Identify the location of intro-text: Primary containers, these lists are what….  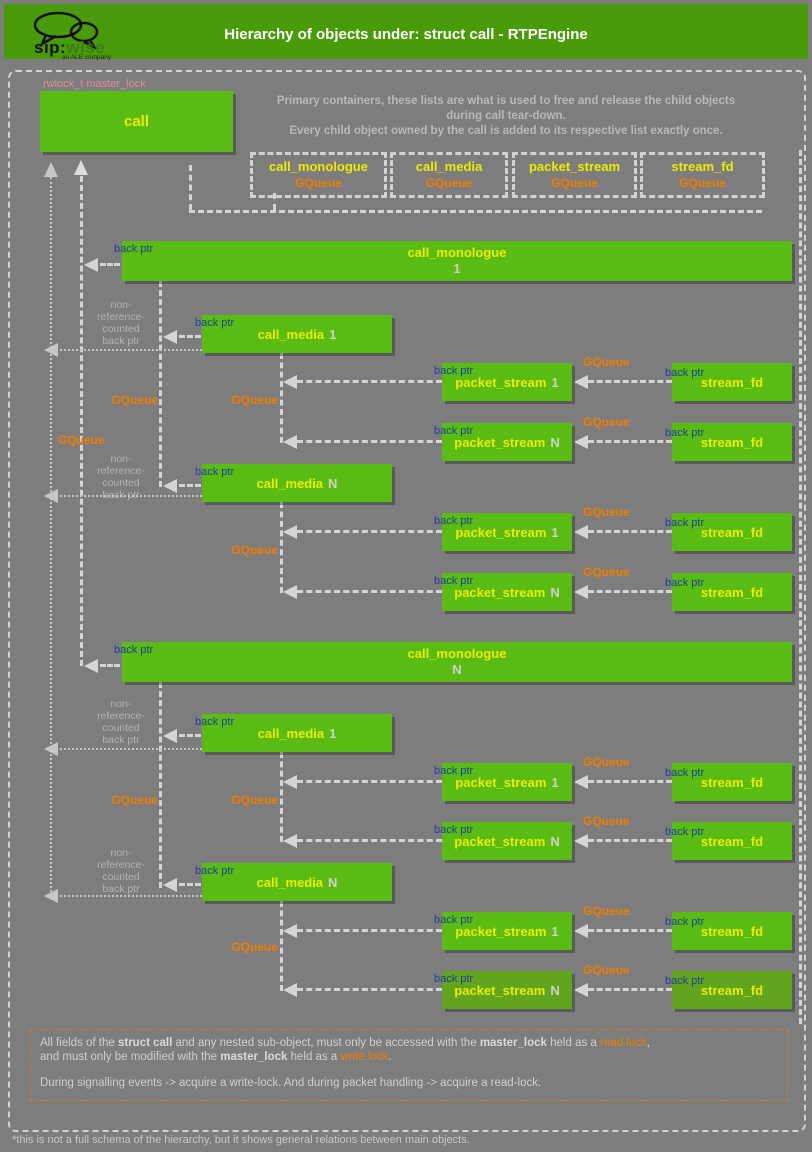
(506, 116).